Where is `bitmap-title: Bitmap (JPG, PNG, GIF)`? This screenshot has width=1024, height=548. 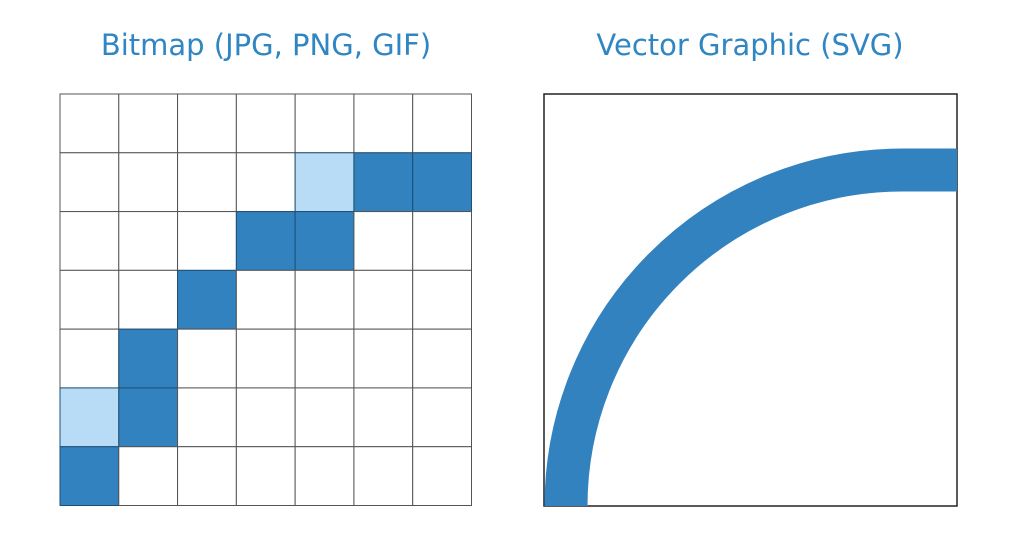
bitmap-title: Bitmap (JPG, PNG, GIF) is located at coordinates (266, 45).